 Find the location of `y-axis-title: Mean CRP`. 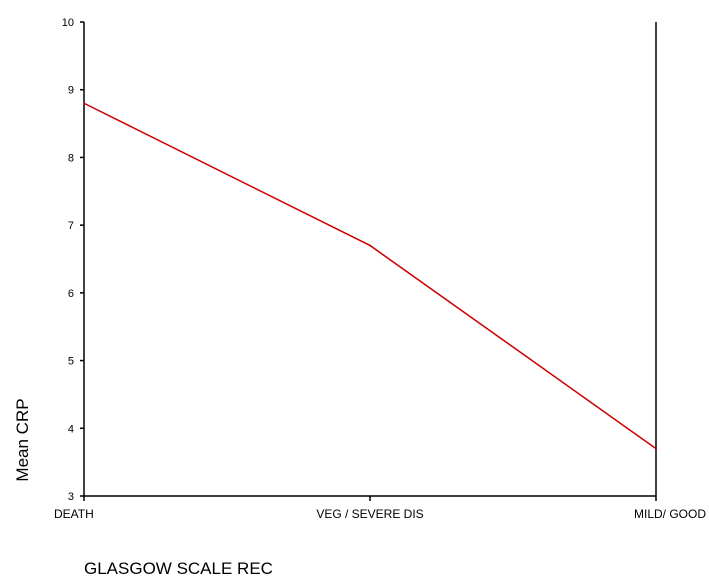

y-axis-title: Mean CRP is located at coordinates (22, 439).